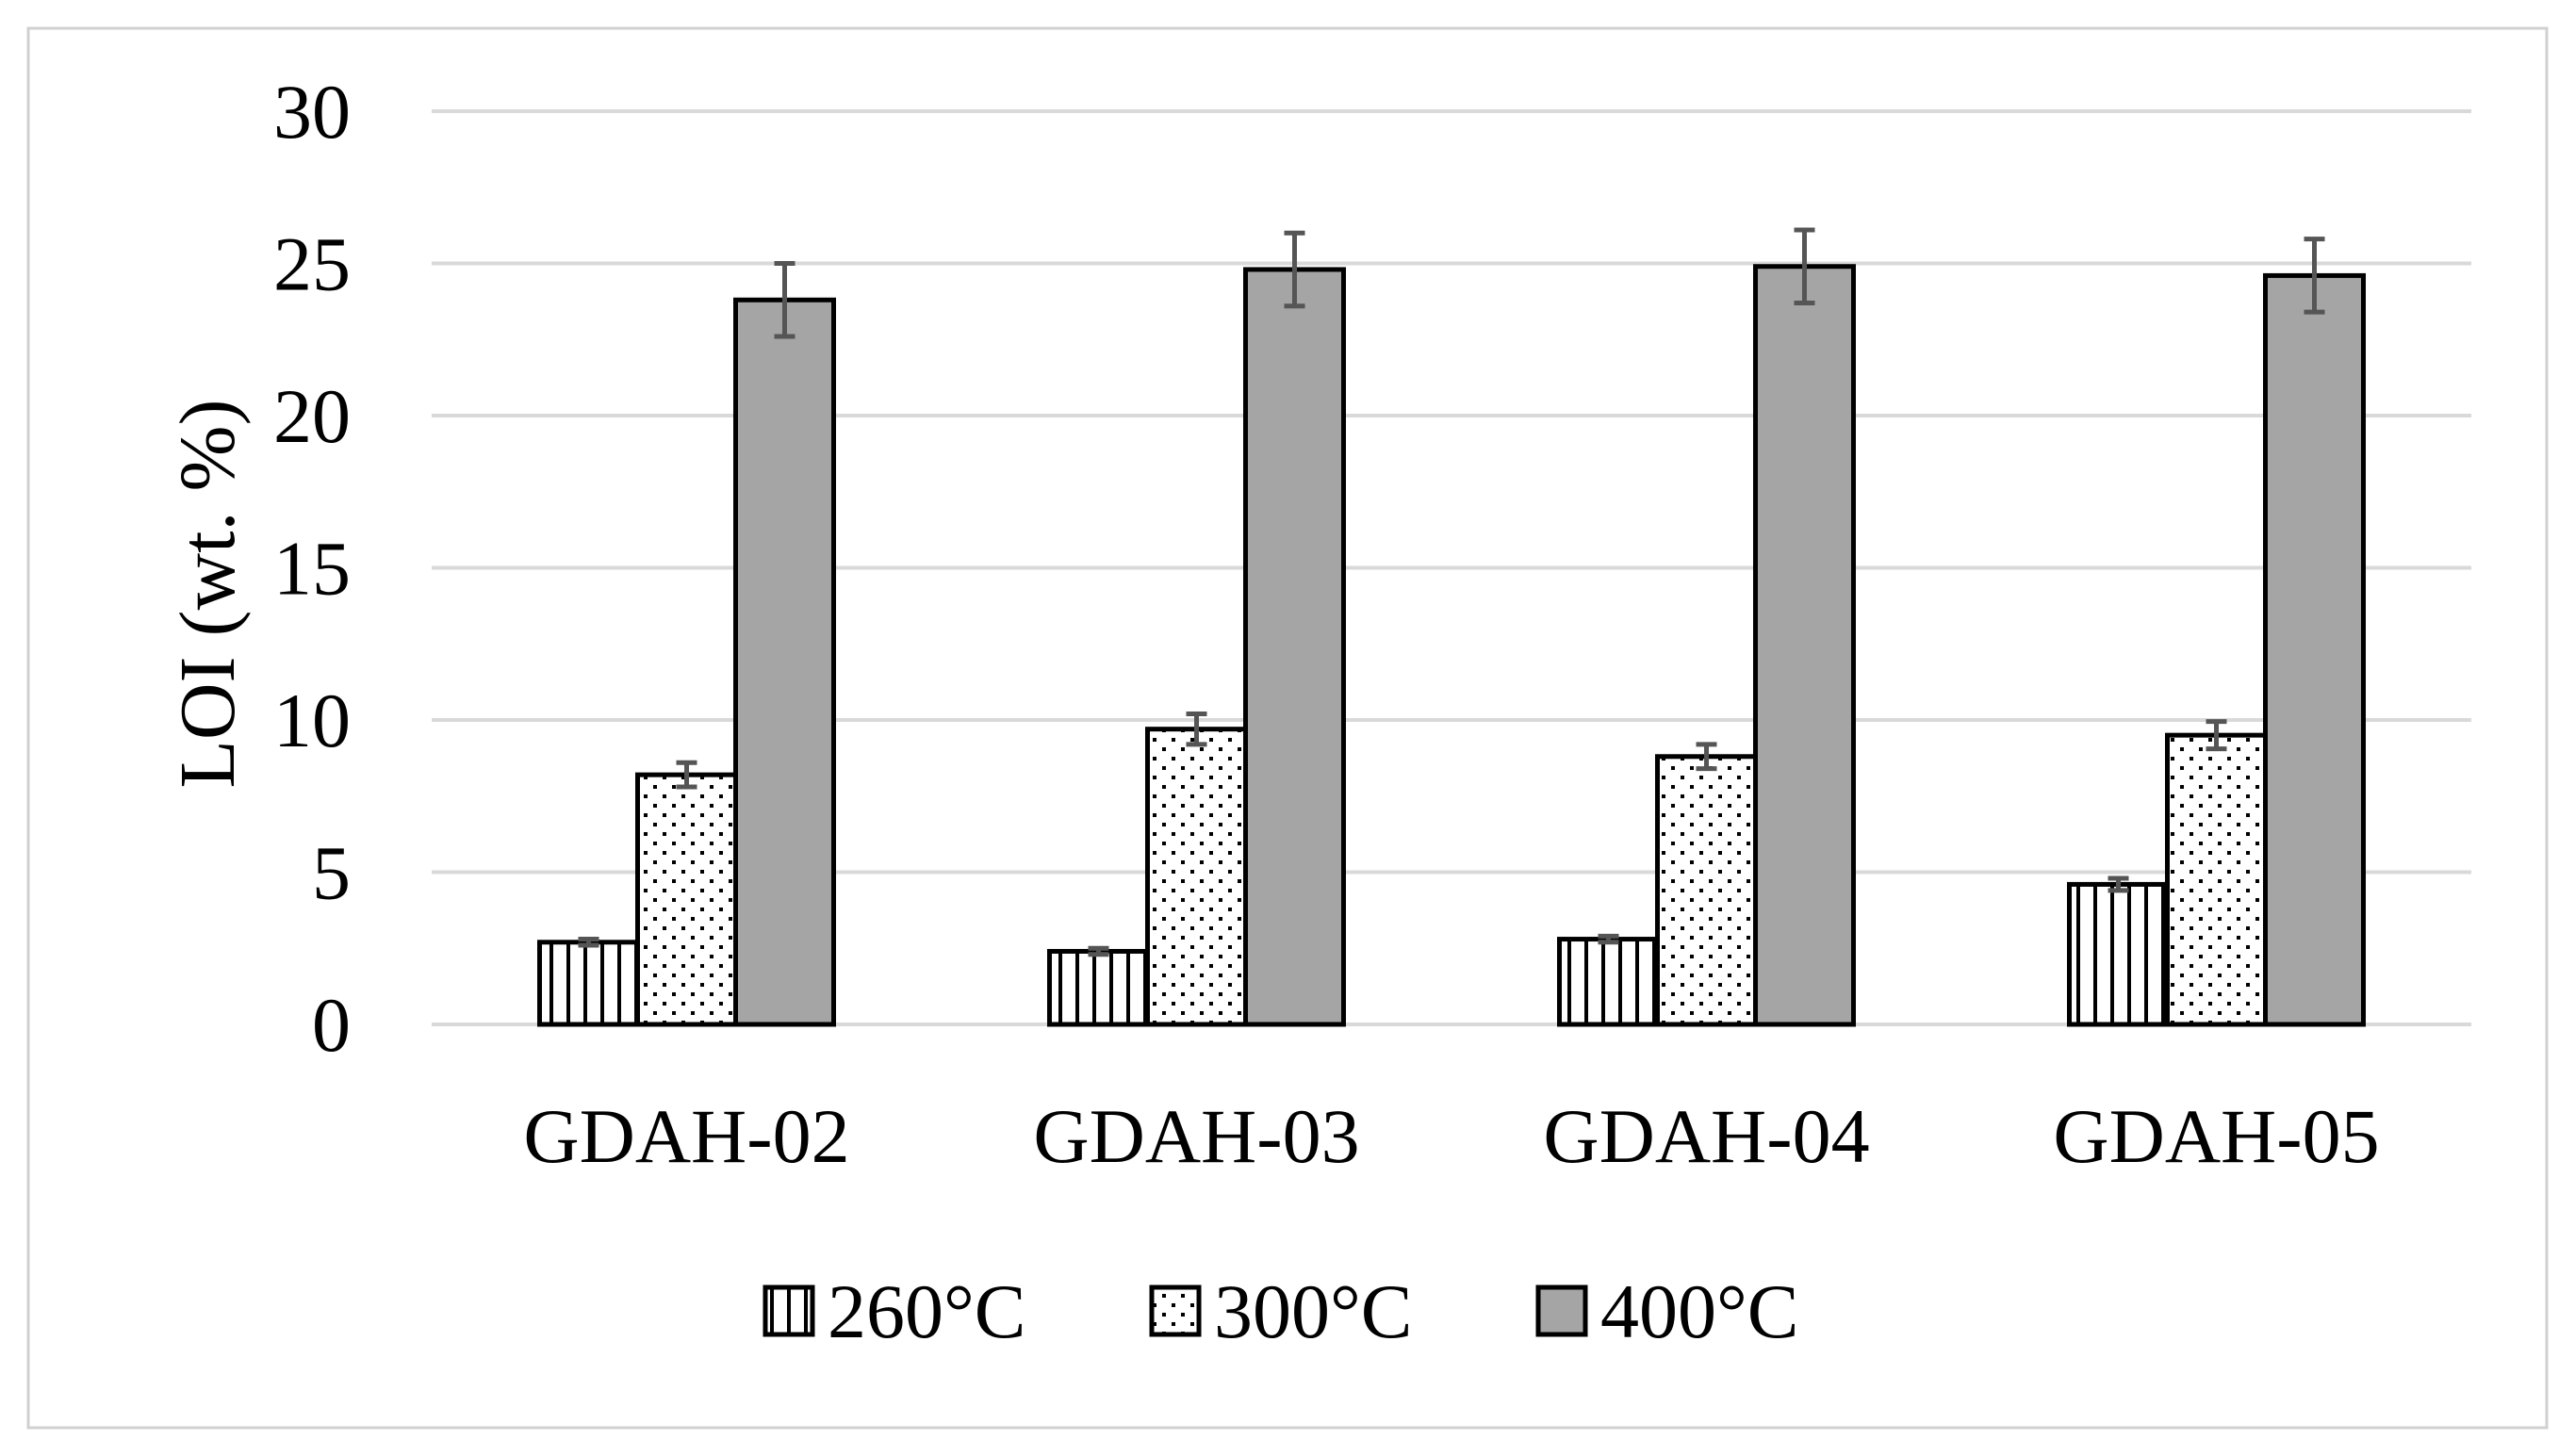 This screenshot has width=2575, height=1456. I want to click on y-axis-ticks: 0 5 10 15 20 25 30, so click(312, 568).